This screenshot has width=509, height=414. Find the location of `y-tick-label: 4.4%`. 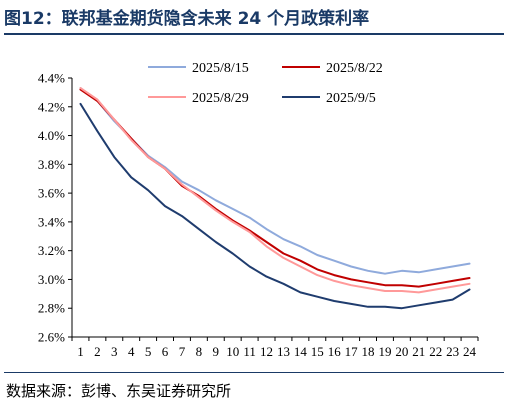

y-tick-label: 4.4% is located at coordinates (51, 78).